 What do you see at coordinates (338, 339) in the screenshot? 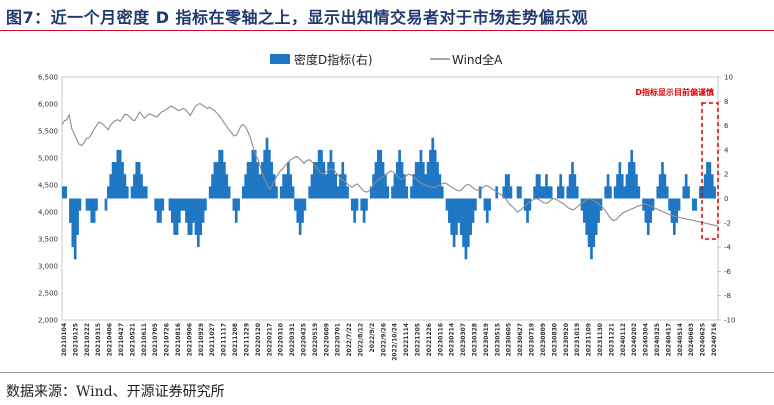
I see `x-tick-label: 20220701` at bounding box center [338, 339].